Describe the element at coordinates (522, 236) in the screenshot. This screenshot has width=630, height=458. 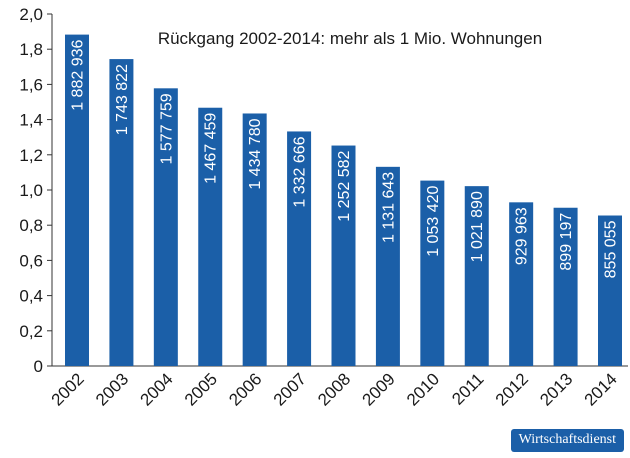
I see `bar-value-label: 929 963` at that location.